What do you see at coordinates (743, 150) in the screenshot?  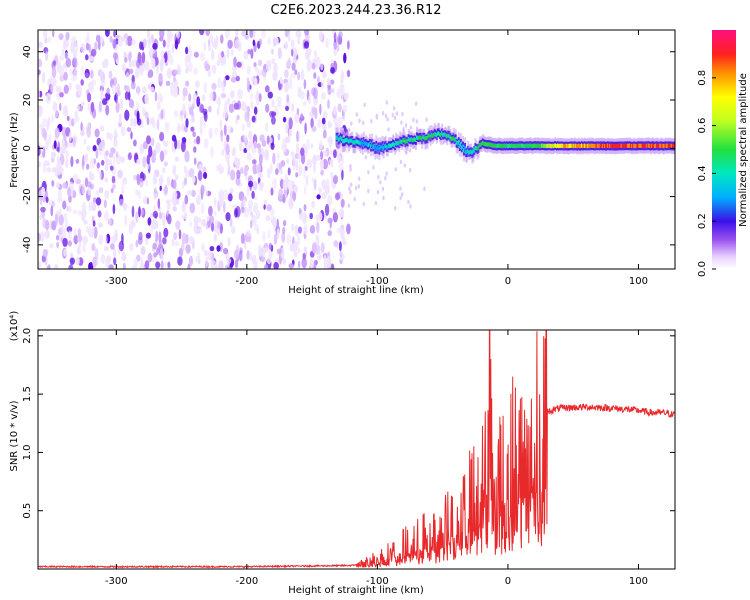 I see `colorbar-label: Normalized spectral amplitude` at bounding box center [743, 150].